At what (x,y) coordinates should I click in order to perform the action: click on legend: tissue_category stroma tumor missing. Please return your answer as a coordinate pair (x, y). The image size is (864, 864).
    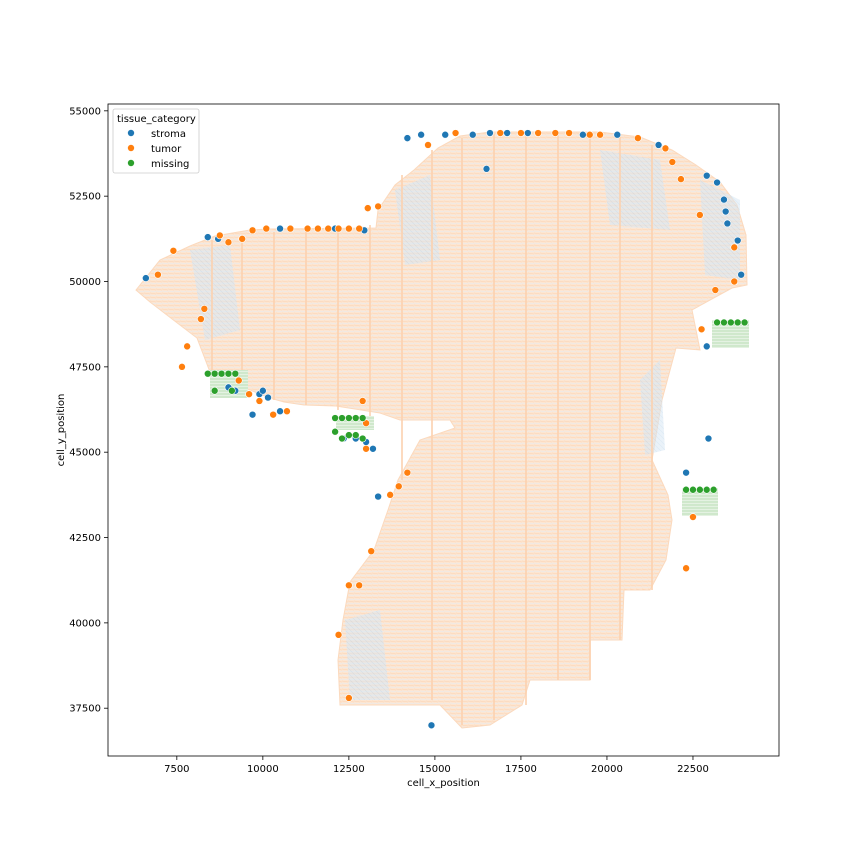
    Looking at the image, I should click on (156, 141).